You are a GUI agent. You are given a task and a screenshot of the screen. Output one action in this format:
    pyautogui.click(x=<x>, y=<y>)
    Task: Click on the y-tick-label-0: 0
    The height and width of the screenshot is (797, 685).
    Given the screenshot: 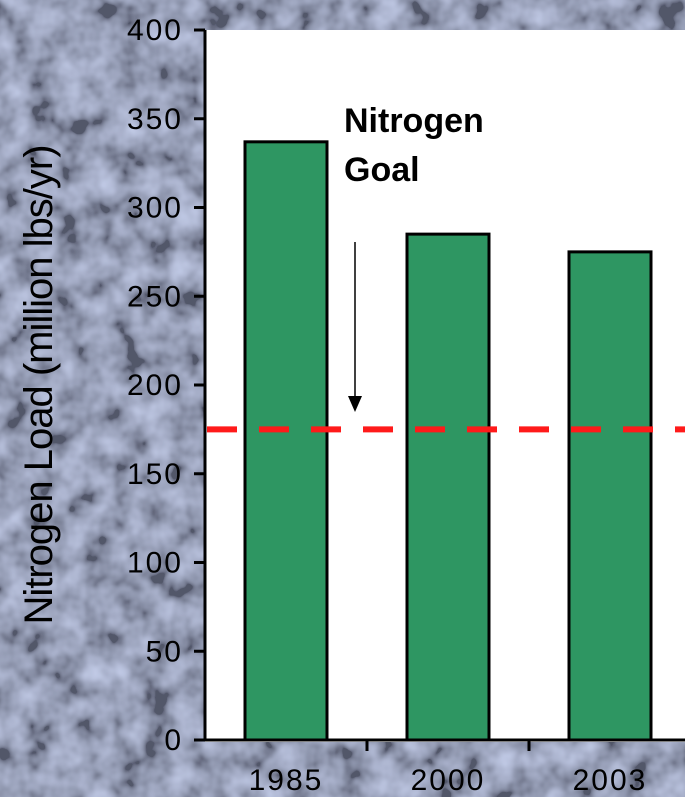 What is the action you would take?
    pyautogui.click(x=173, y=740)
    